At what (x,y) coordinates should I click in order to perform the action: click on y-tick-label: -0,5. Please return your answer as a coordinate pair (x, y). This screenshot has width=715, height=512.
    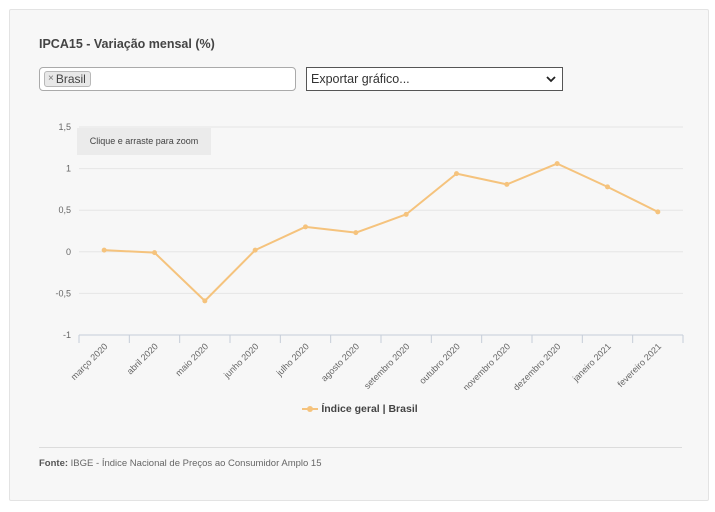
    Looking at the image, I should click on (63, 293).